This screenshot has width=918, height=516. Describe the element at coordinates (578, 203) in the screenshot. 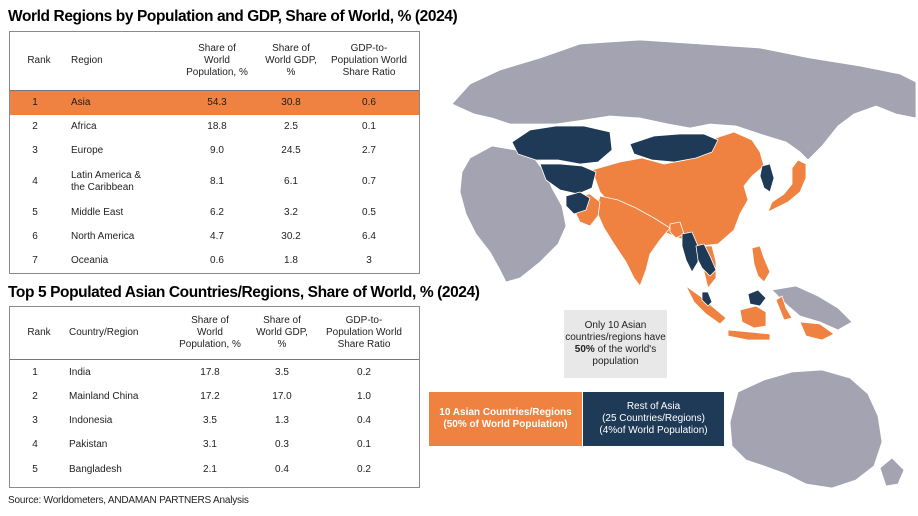

I see `map-afghanistan` at that location.